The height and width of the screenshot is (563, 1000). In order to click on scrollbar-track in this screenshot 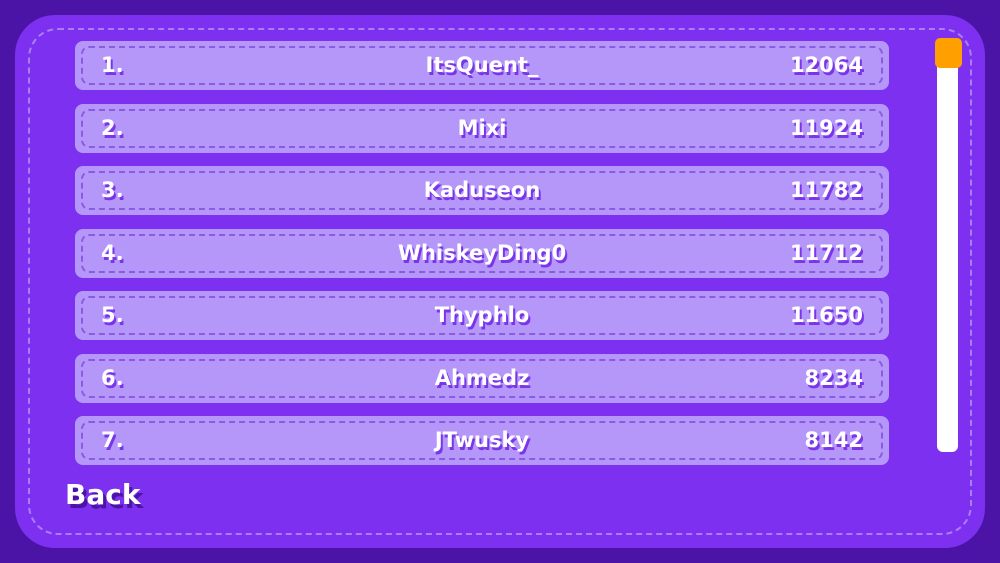, I will do `click(947, 246)`.